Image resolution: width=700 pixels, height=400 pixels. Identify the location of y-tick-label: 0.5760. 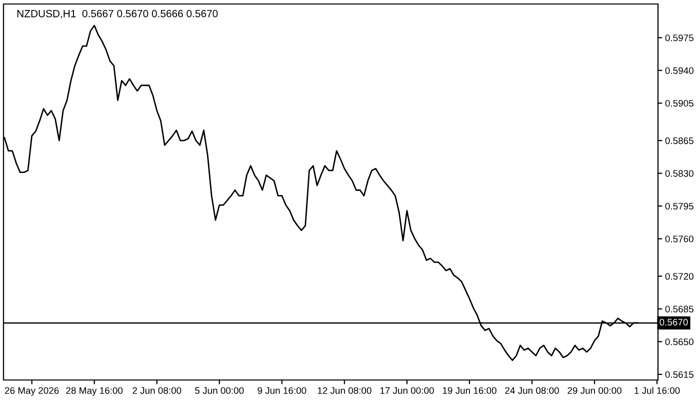
(679, 239).